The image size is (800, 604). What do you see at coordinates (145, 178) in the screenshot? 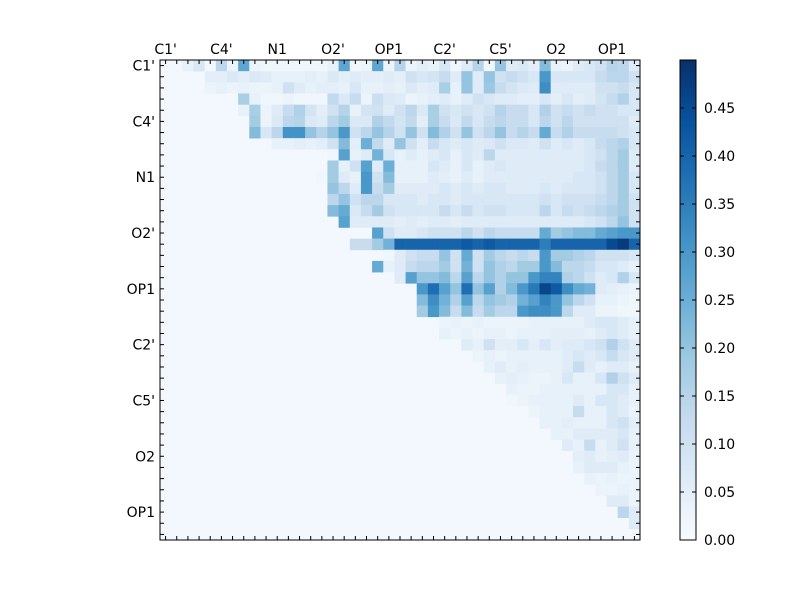
I see `y-tick-label: N1` at bounding box center [145, 178].